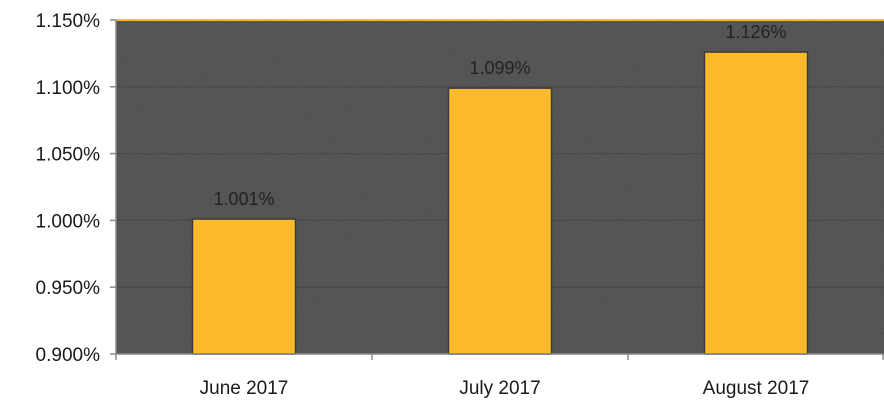  I want to click on data-label: 1.099%, so click(499, 68).